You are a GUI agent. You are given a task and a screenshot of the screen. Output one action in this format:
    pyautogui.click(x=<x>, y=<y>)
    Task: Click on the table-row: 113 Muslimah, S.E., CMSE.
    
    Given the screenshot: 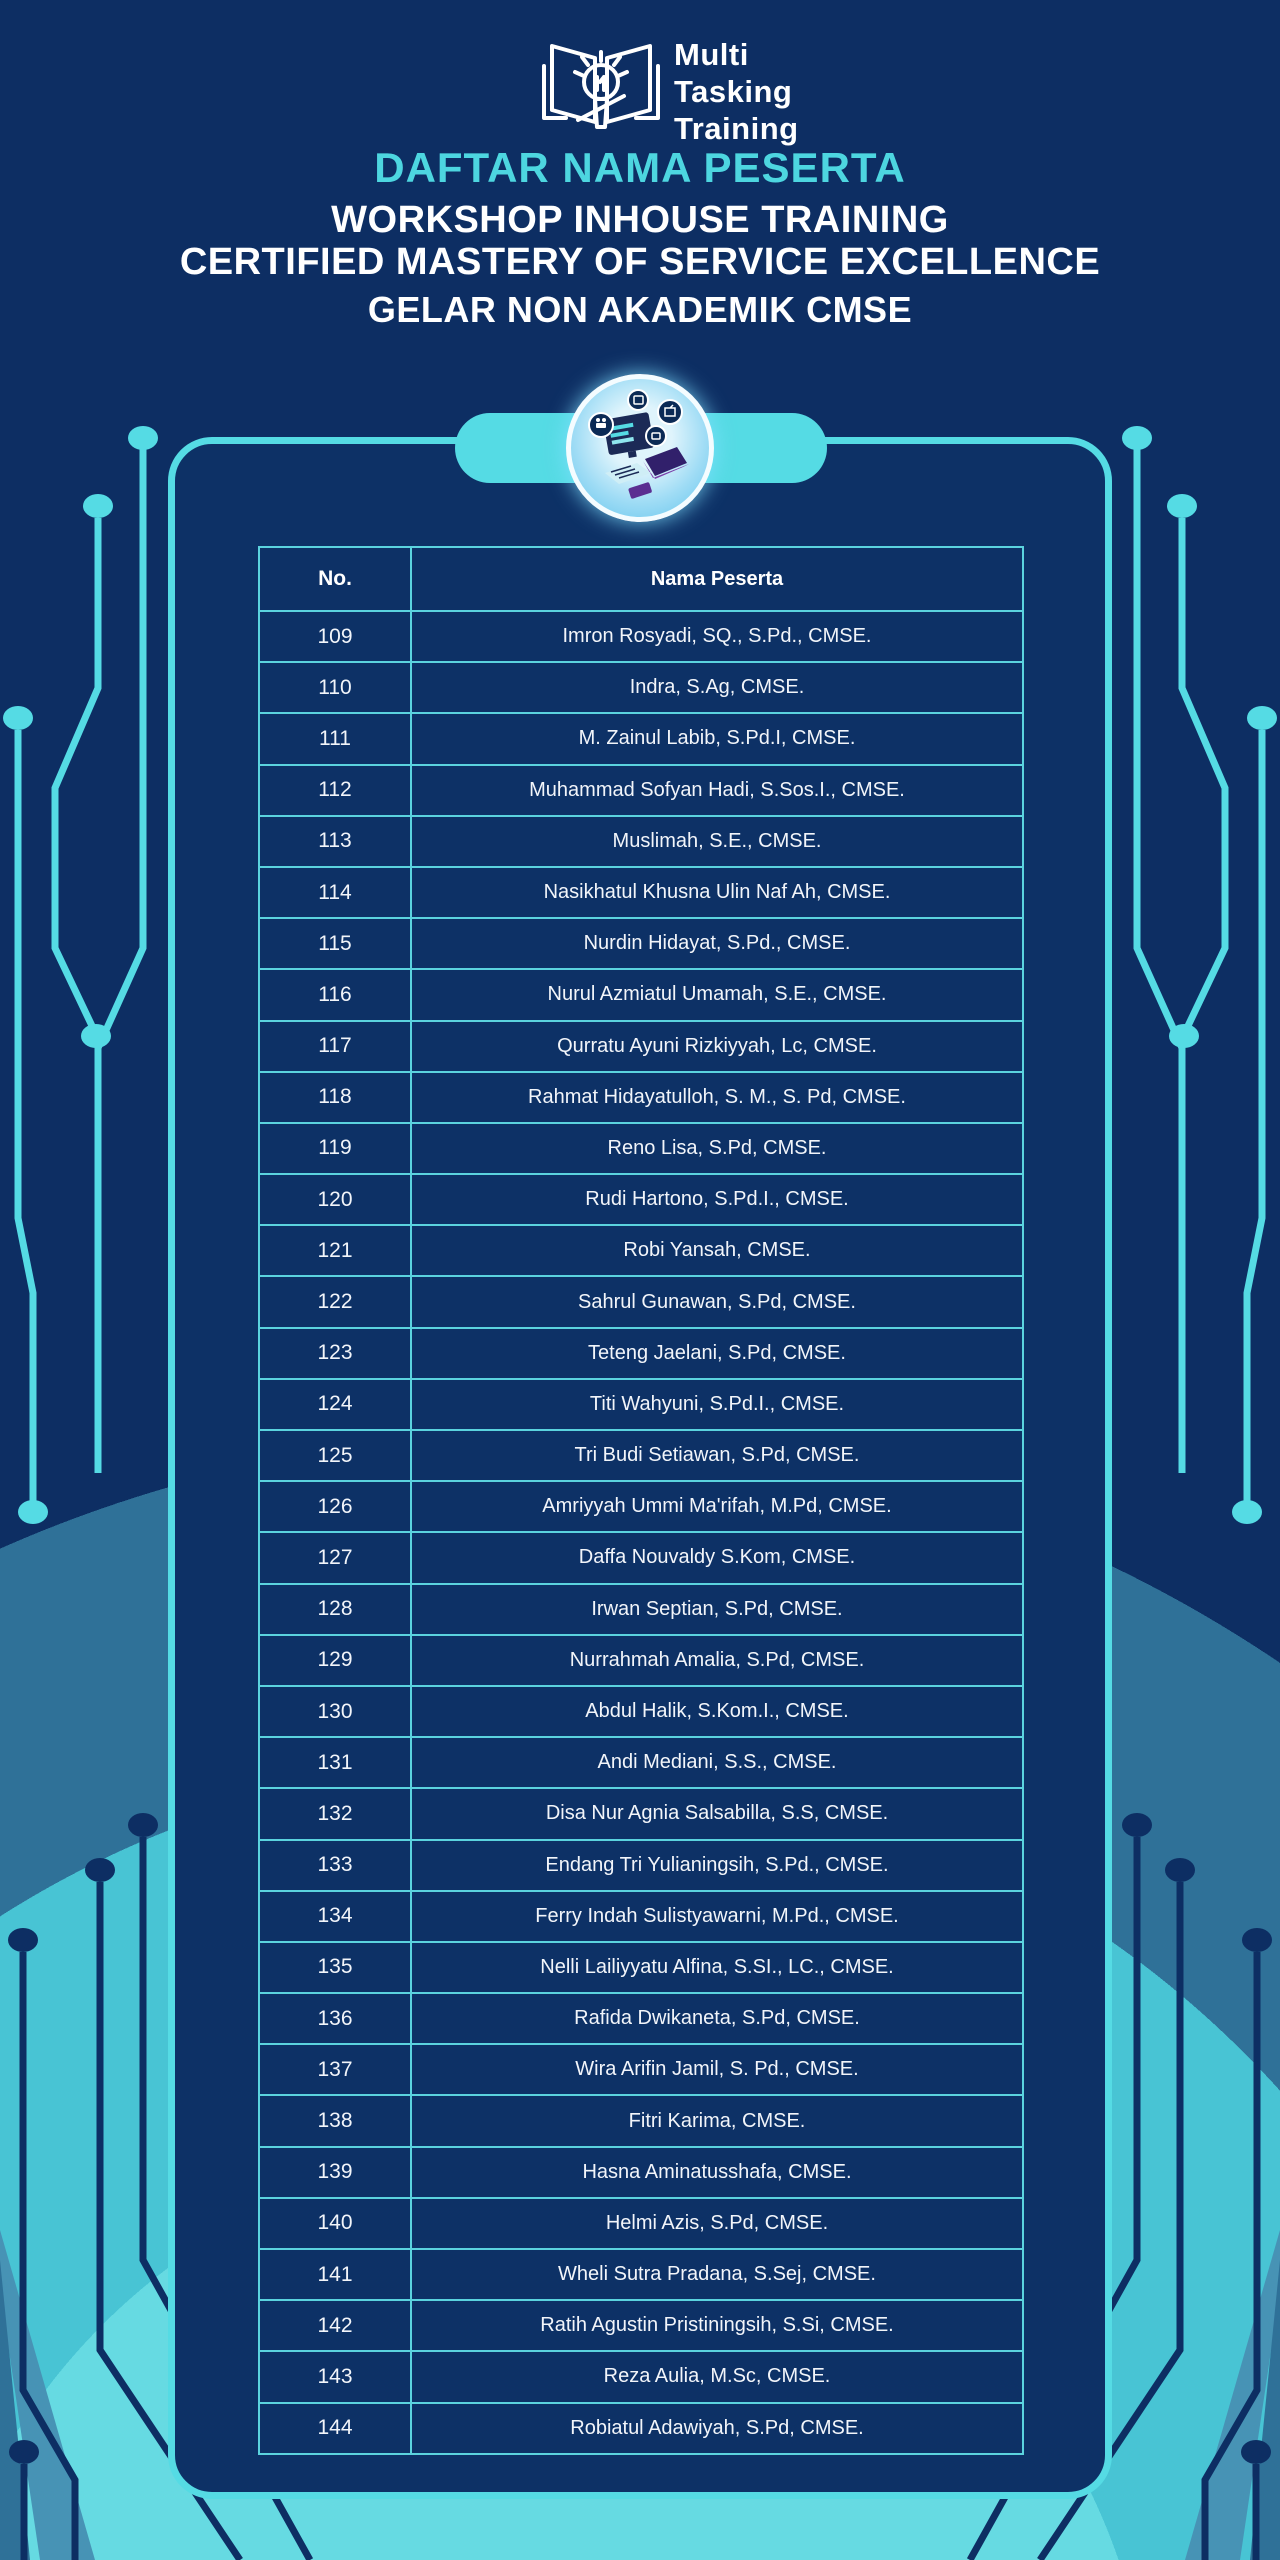 What is the action you would take?
    pyautogui.click(x=641, y=840)
    